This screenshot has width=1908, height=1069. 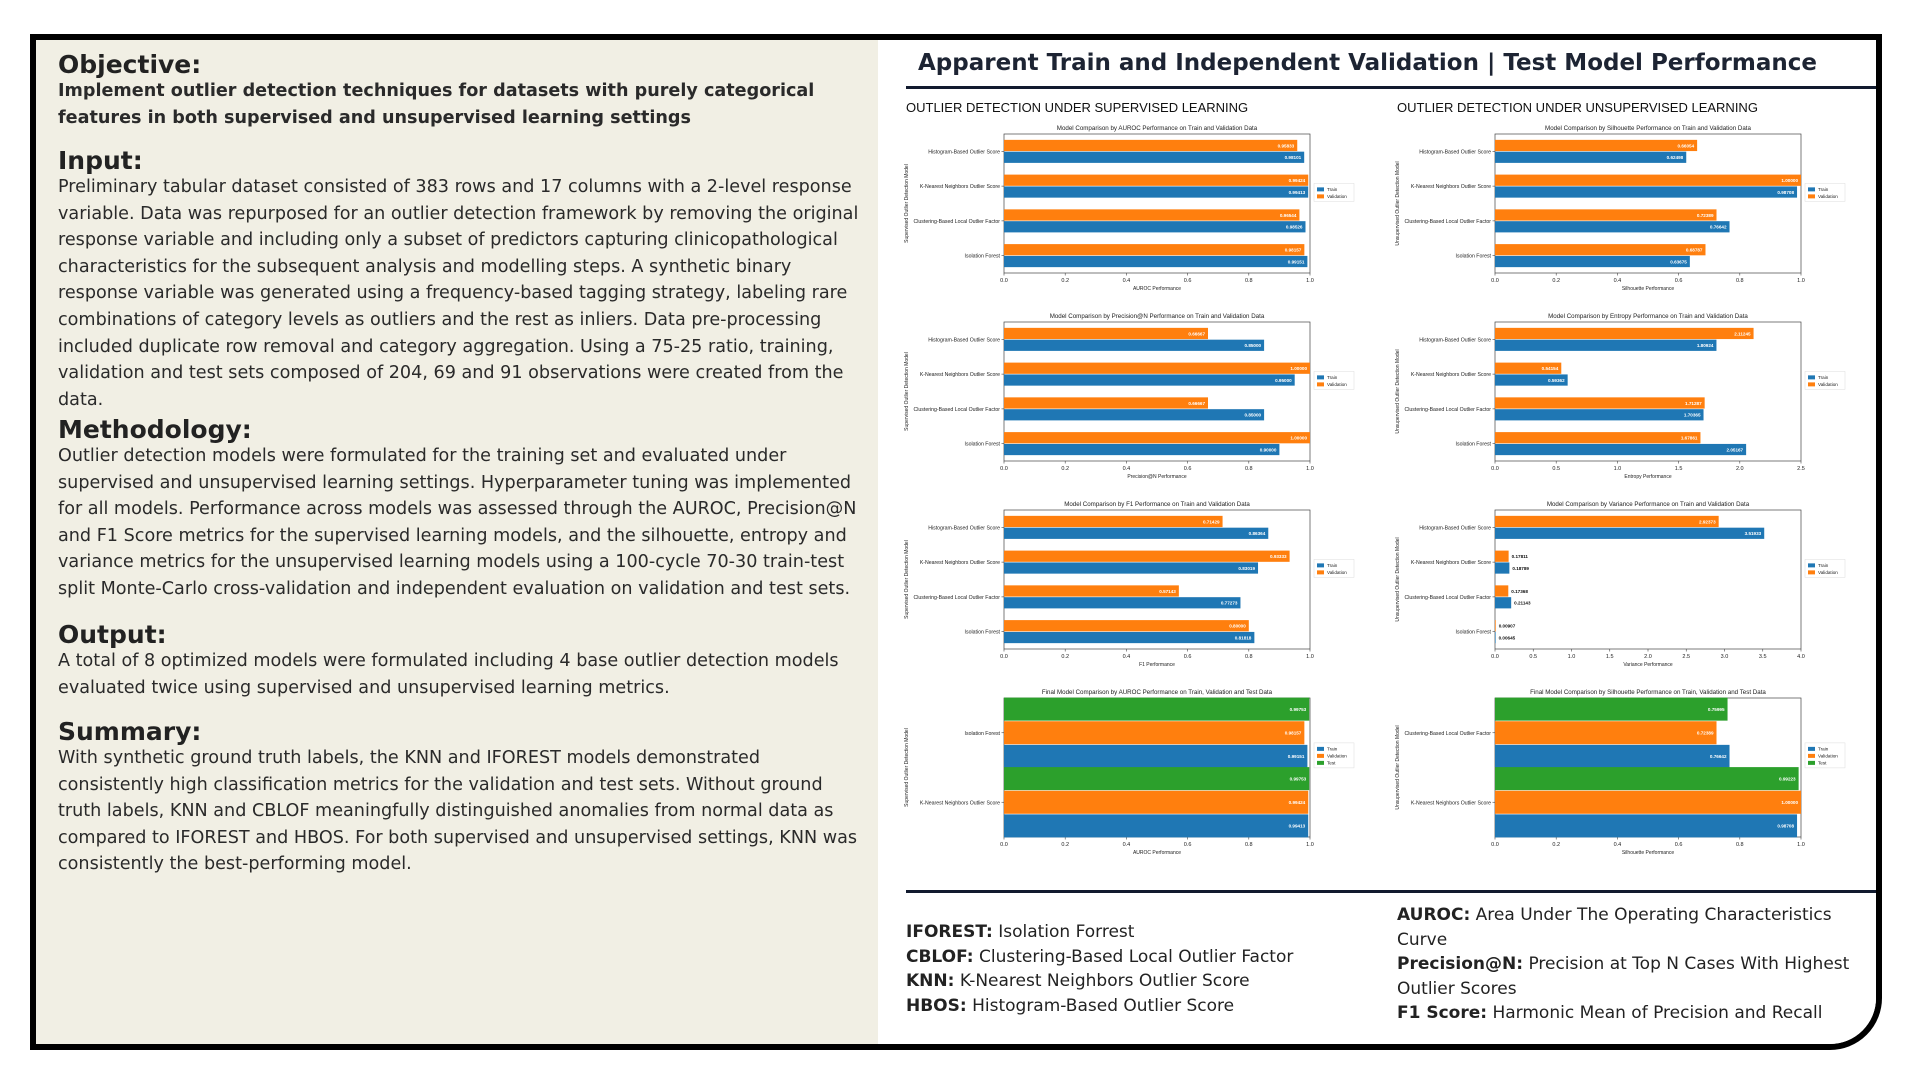 I want to click on bar-value-label: 0.57143, so click(x=1167, y=591).